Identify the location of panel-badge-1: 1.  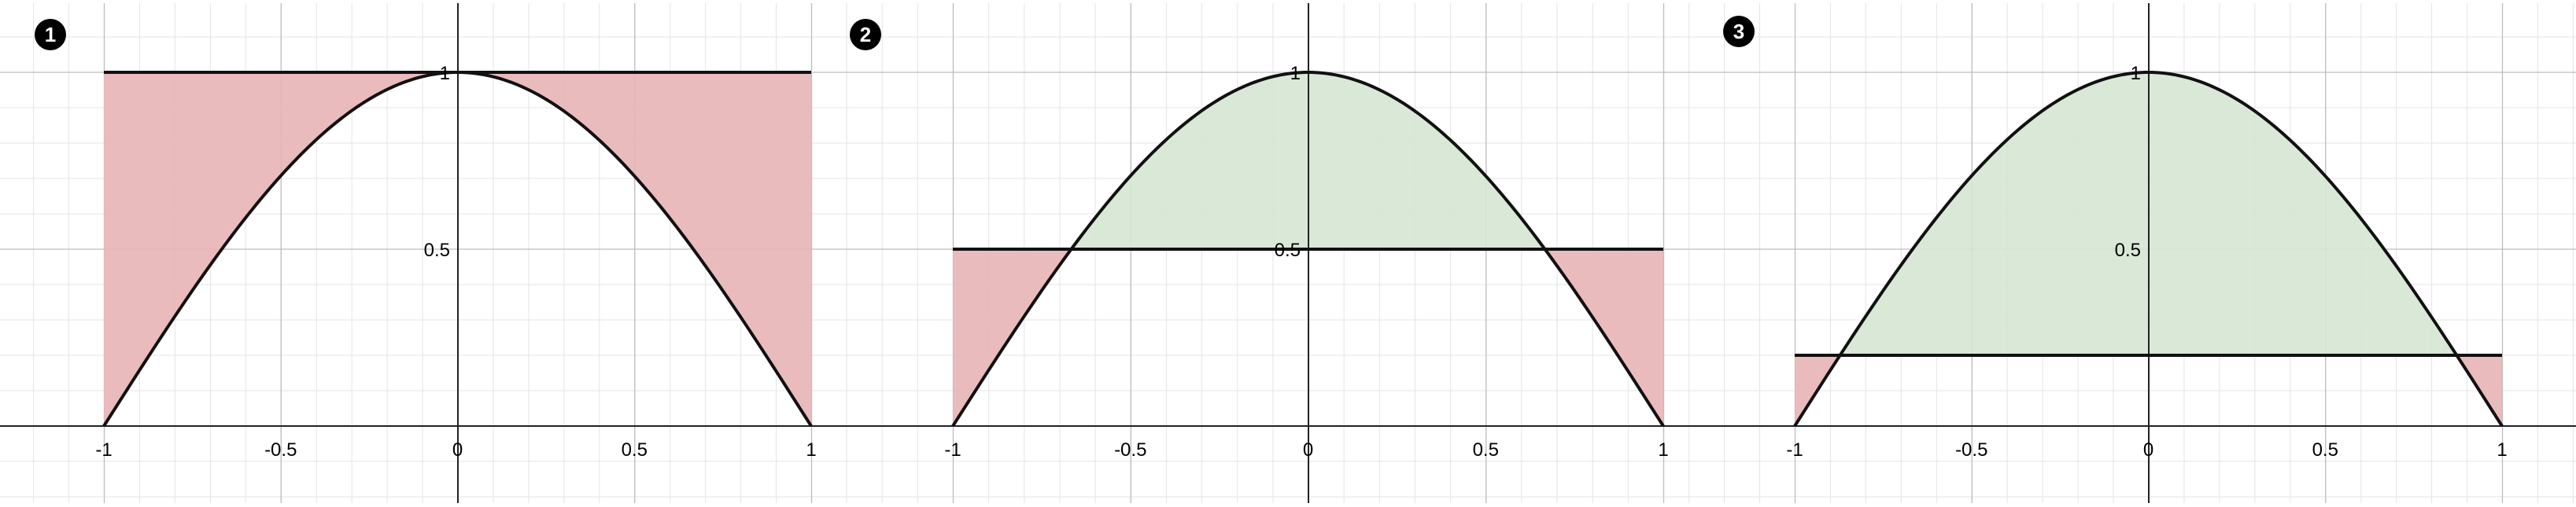
(51, 34).